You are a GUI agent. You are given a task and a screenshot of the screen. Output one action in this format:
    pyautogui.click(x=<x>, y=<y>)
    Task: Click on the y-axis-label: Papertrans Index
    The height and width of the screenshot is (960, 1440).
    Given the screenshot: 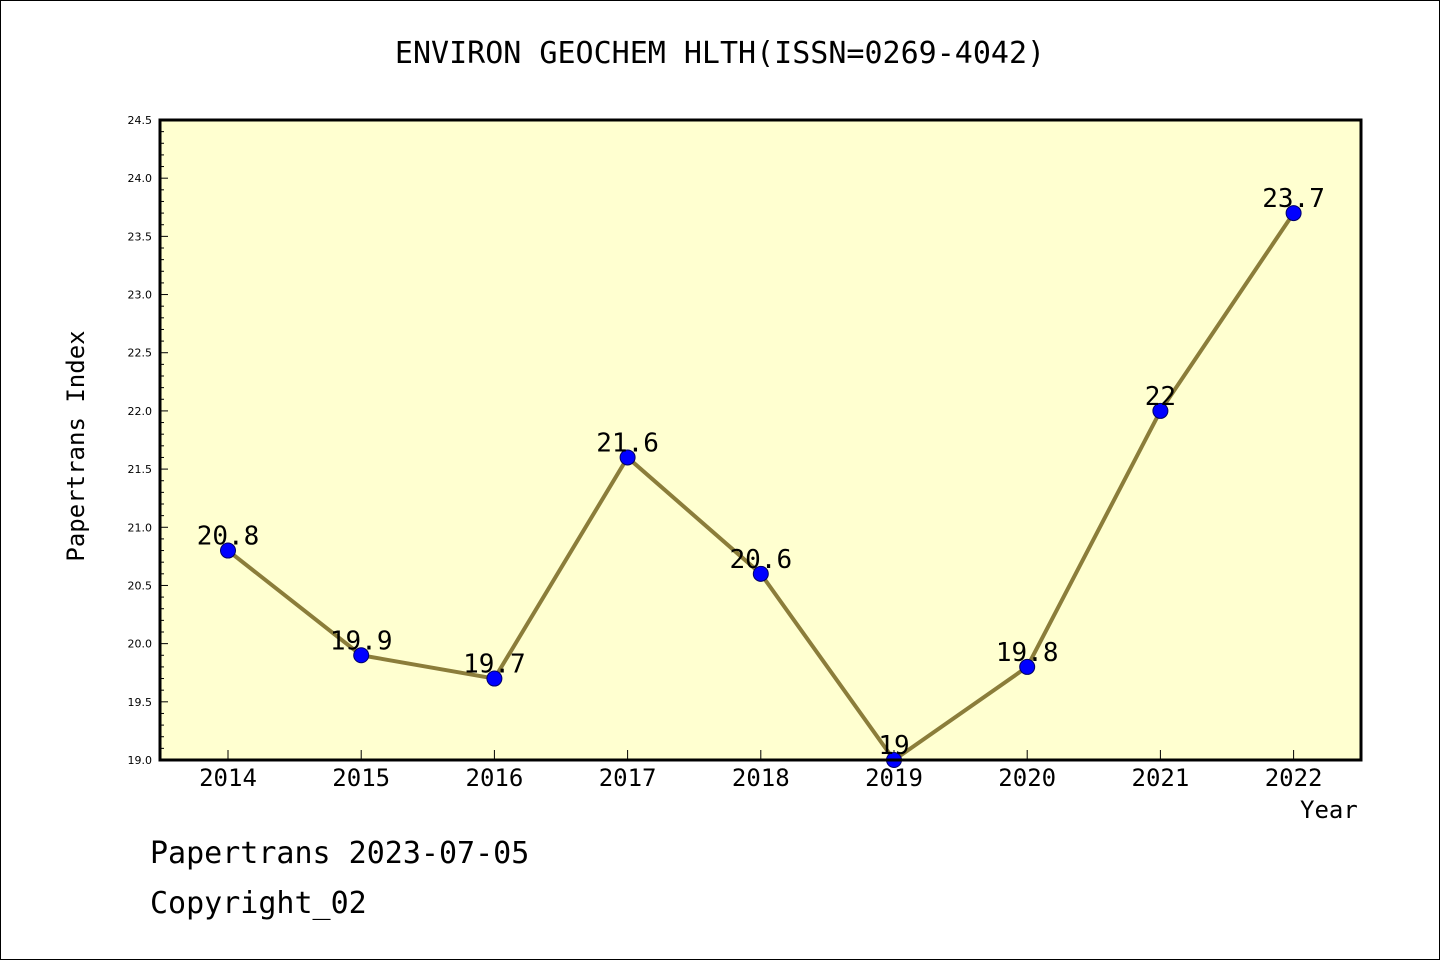 What is the action you would take?
    pyautogui.click(x=76, y=446)
    